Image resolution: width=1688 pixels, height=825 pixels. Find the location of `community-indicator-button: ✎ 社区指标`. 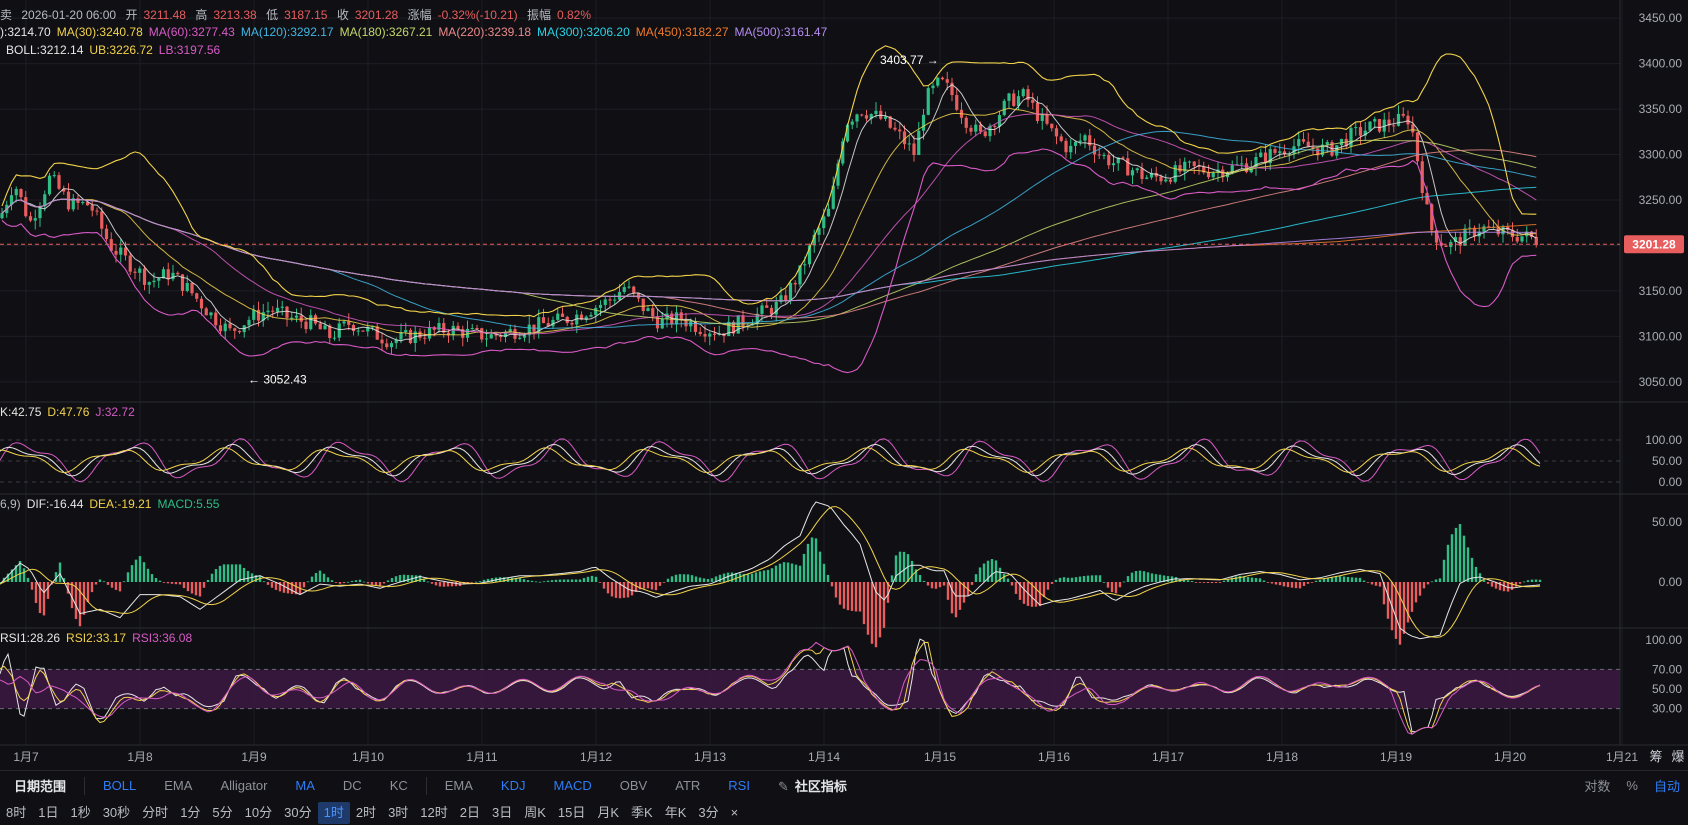

community-indicator-button: ✎ 社区指标 is located at coordinates (812, 785).